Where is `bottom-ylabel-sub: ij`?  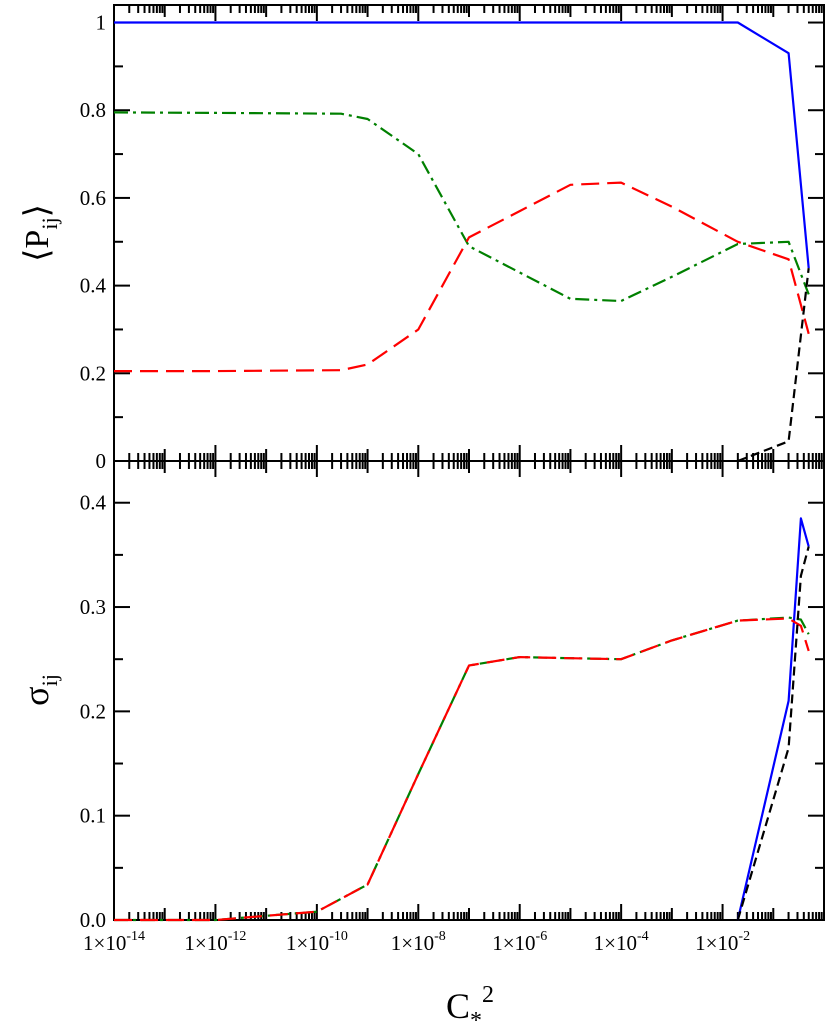 bottom-ylabel-sub: ij is located at coordinates (49, 680).